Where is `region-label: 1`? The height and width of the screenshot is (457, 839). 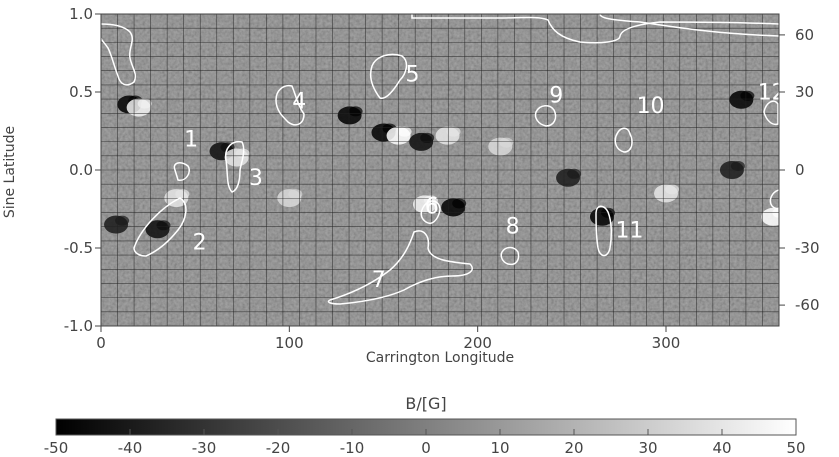 region-label: 1 is located at coordinates (191, 140).